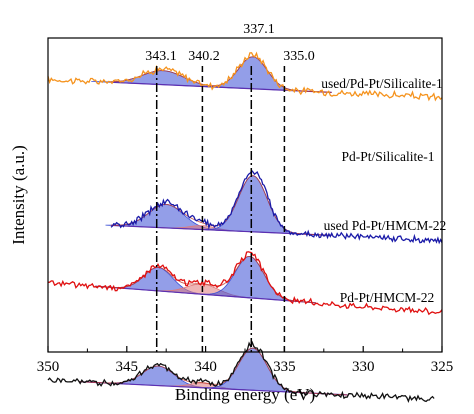 This screenshot has width=474, height=414. What do you see at coordinates (388, 156) in the screenshot?
I see `series-label-2: Pd-Pt/Silicalite-1` at bounding box center [388, 156].